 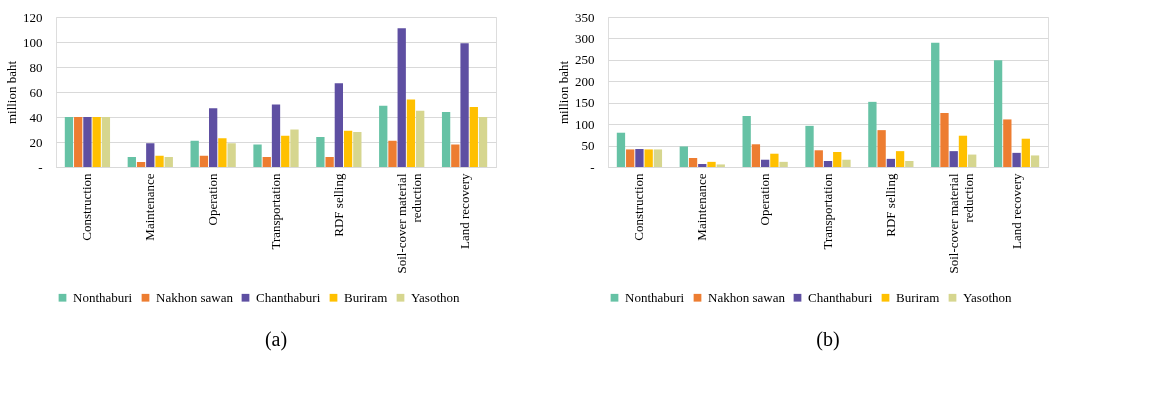 I want to click on legend-label: Nonthaburi, so click(x=655, y=297).